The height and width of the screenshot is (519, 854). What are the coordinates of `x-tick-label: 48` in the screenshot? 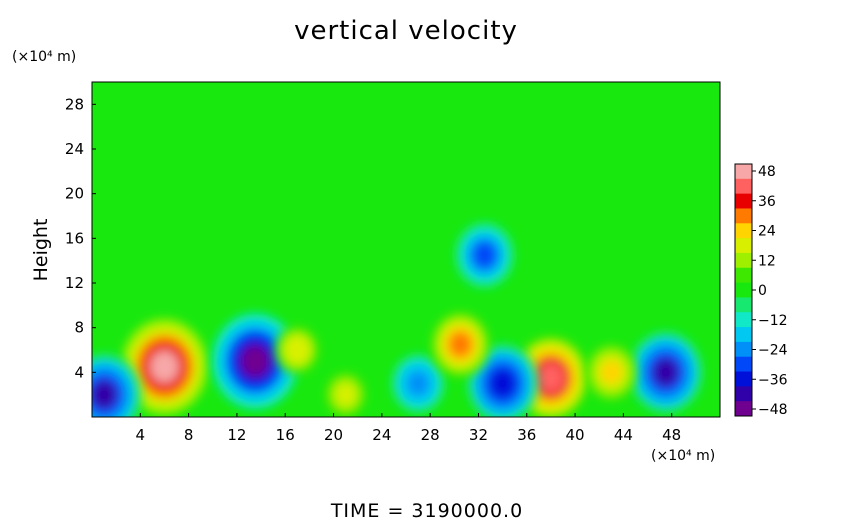 It's located at (671, 435).